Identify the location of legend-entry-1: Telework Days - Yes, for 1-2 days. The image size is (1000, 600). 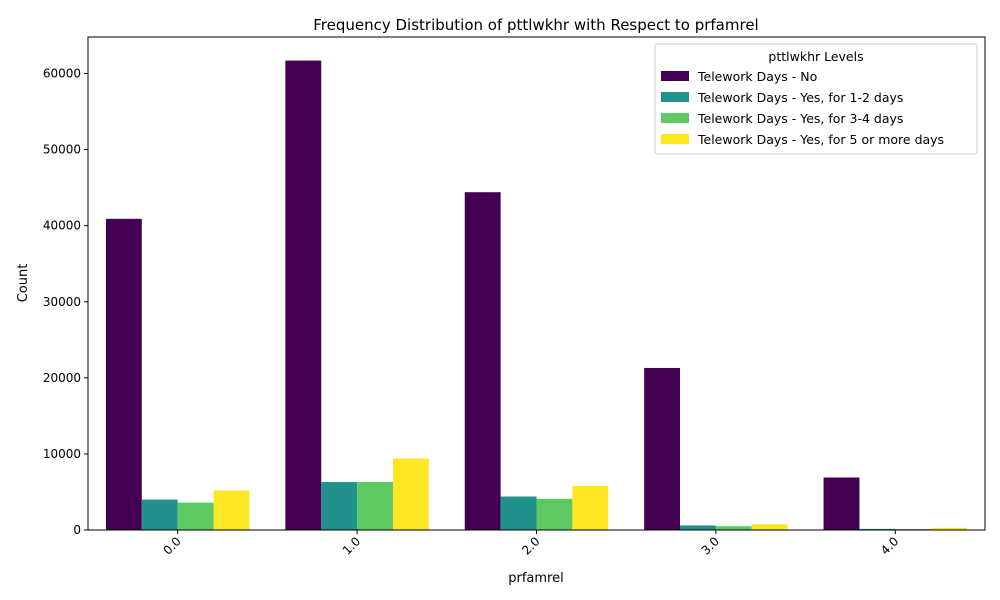
(800, 97).